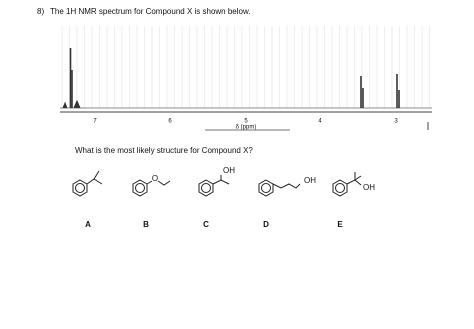 The height and width of the screenshot is (329, 474). I want to click on axis-label: δ (ppm), so click(246, 128).